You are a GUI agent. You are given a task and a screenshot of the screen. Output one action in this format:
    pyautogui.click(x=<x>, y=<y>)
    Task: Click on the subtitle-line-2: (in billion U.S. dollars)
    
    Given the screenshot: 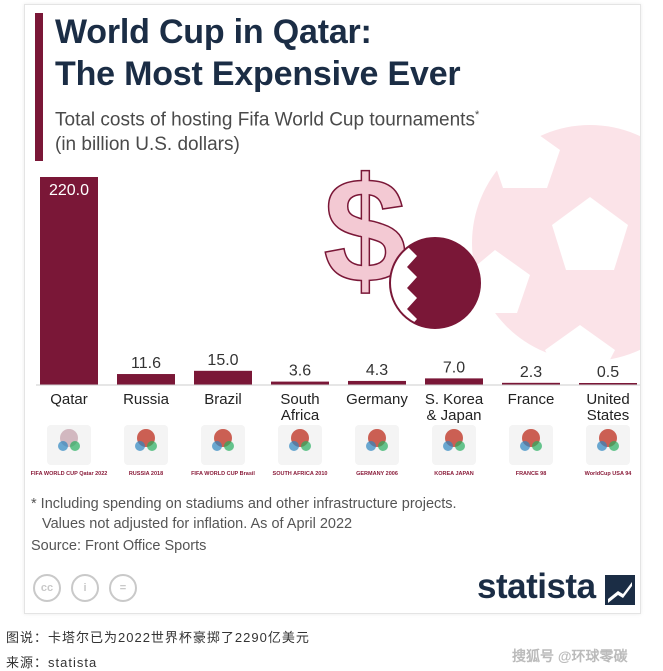 What is the action you would take?
    pyautogui.click(x=147, y=145)
    